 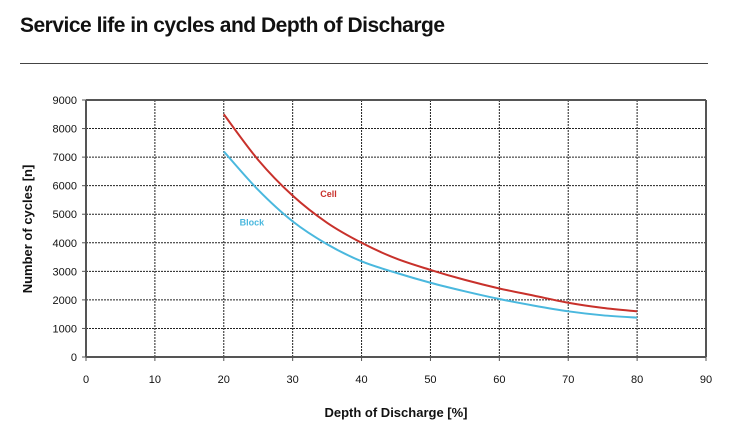 I want to click on x-tick-label: 20, so click(x=224, y=380).